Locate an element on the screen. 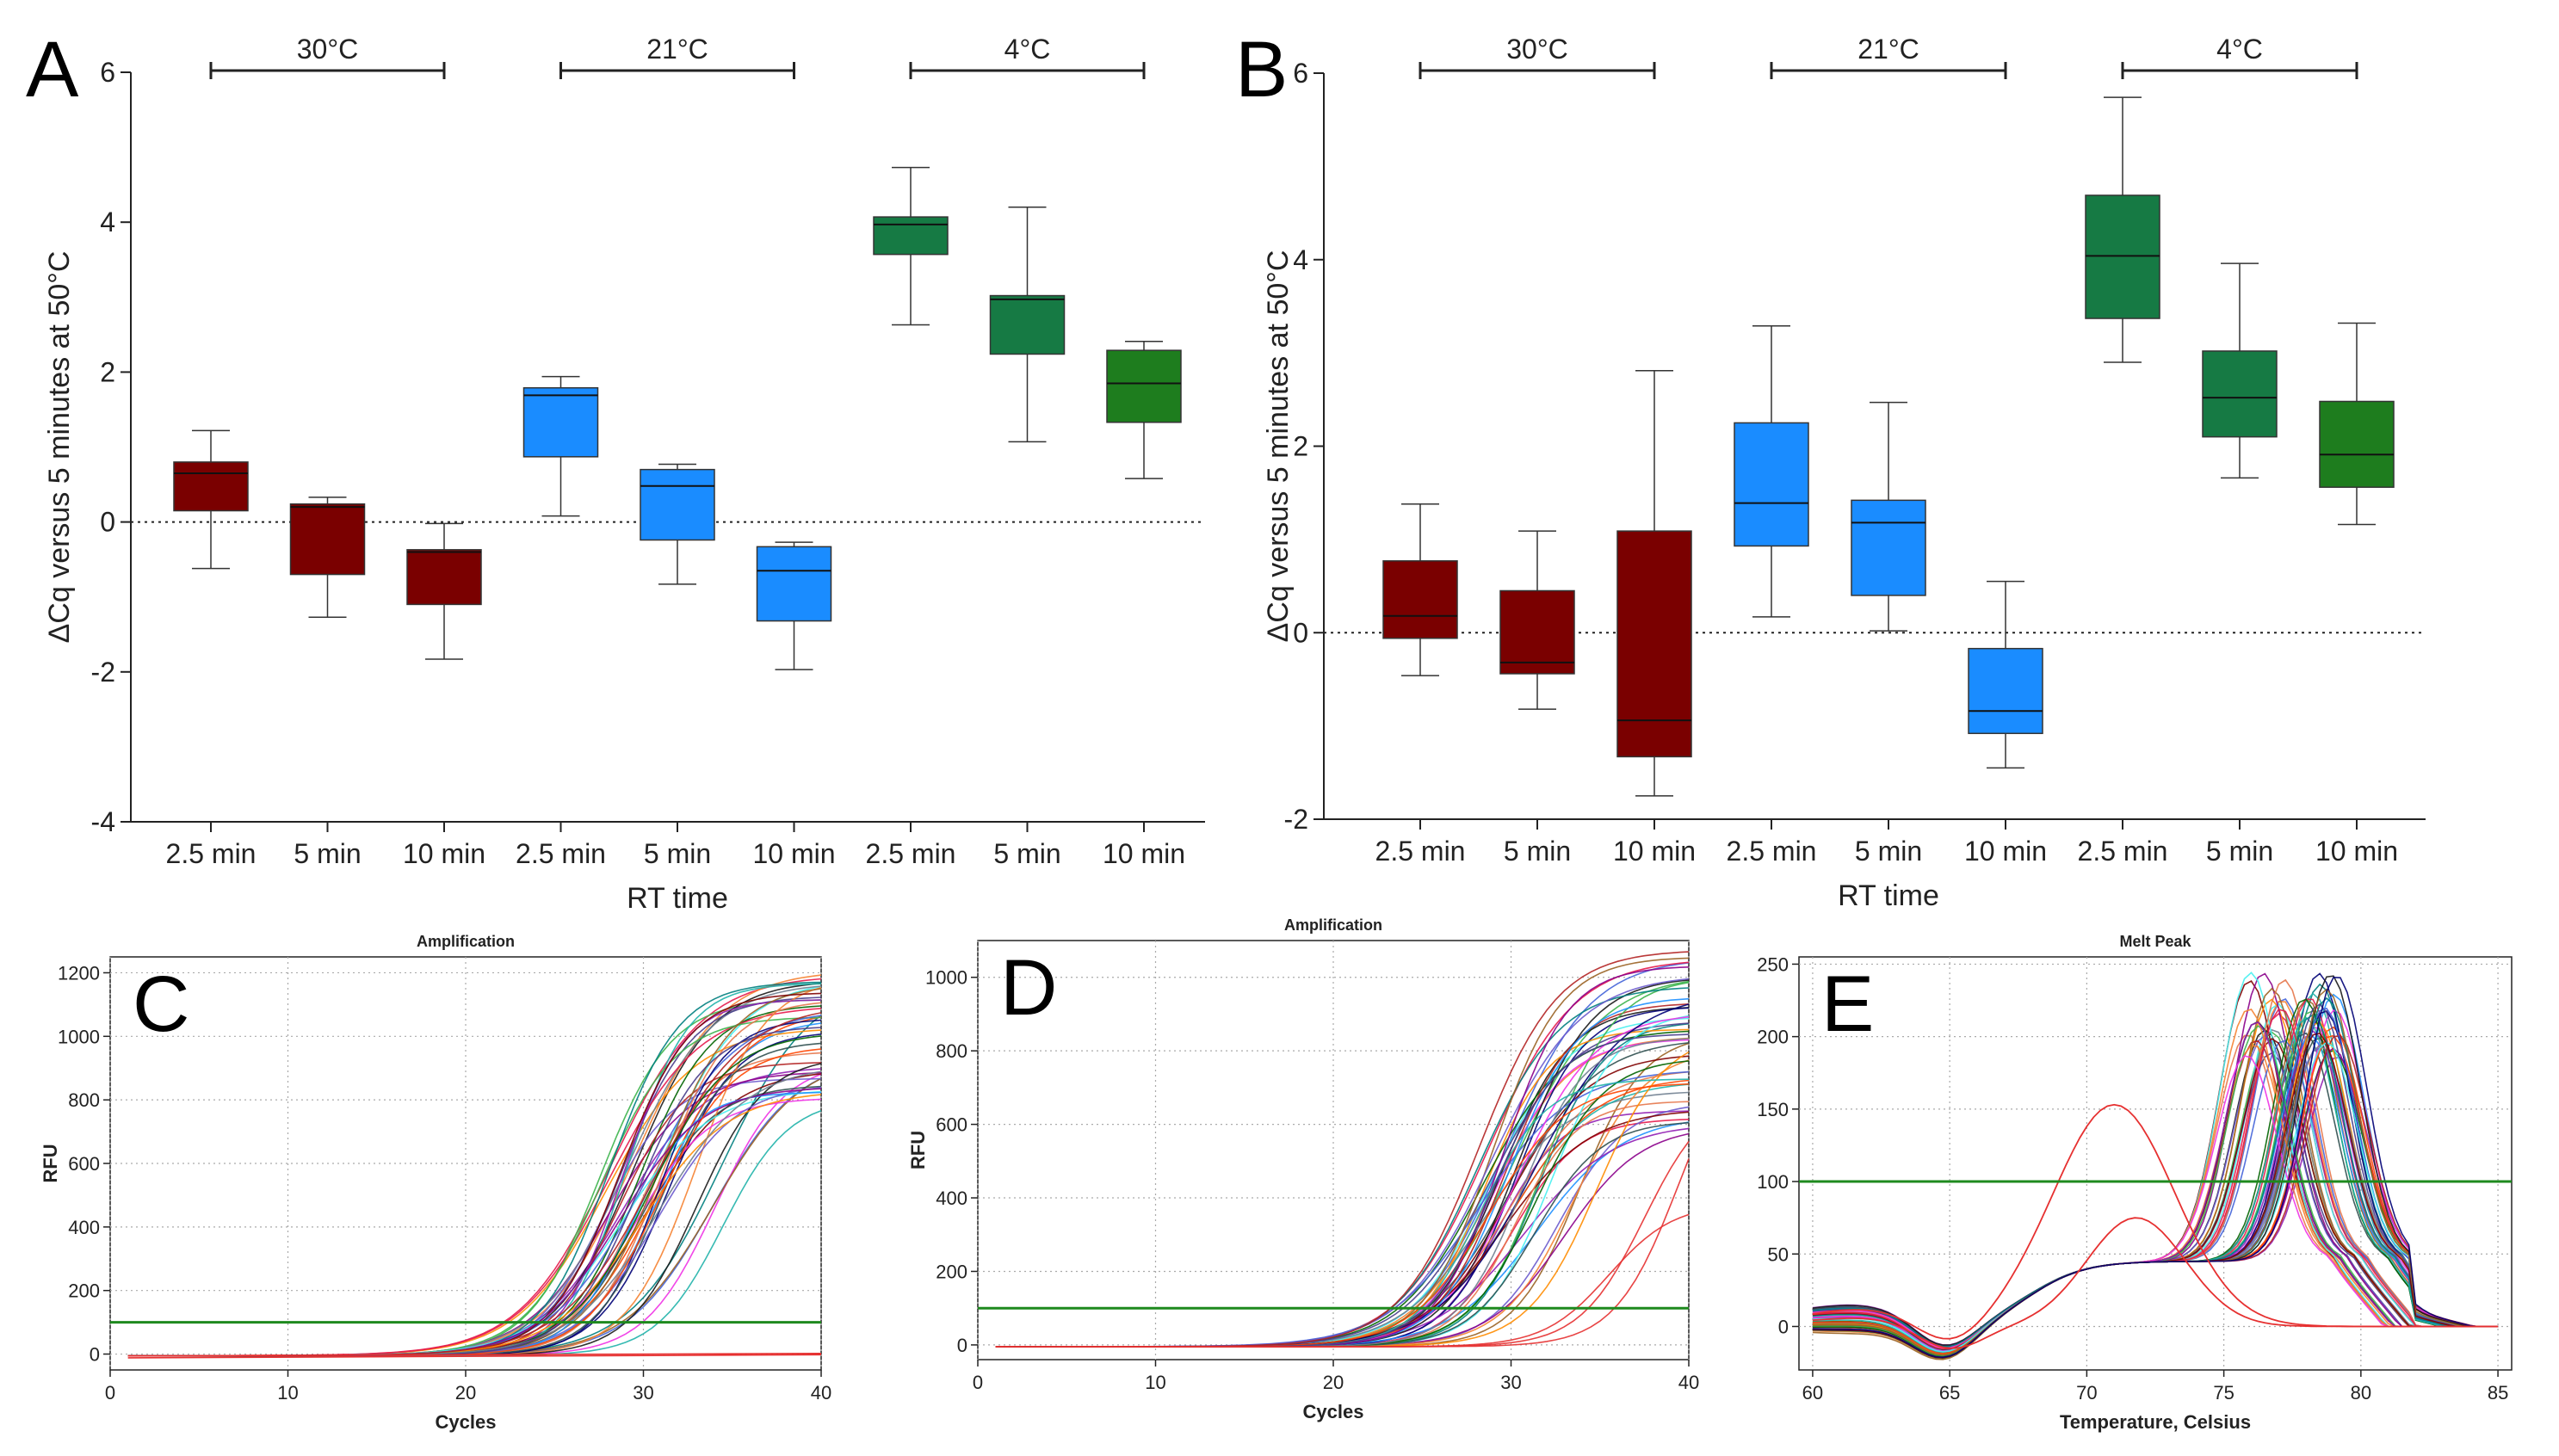 This screenshot has height=1456, width=2559. y-tick-label: 150 is located at coordinates (1773, 1110).